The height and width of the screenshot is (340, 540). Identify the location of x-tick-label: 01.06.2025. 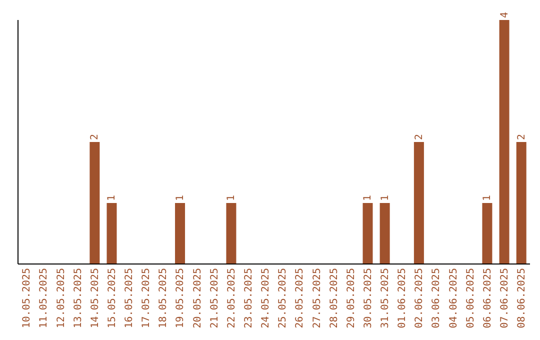
(402, 298).